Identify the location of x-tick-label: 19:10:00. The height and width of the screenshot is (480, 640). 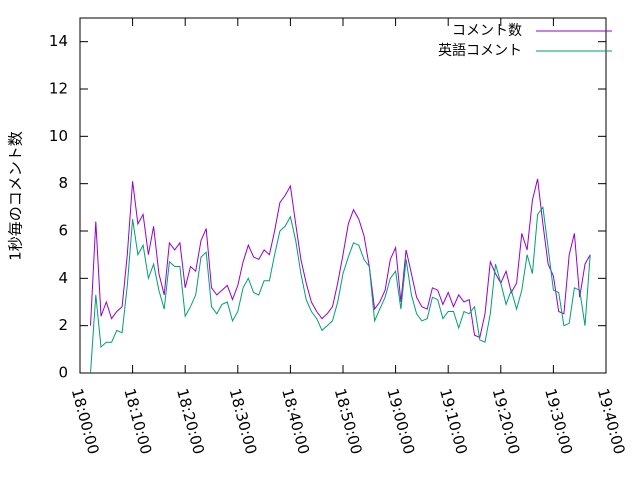
(453, 422).